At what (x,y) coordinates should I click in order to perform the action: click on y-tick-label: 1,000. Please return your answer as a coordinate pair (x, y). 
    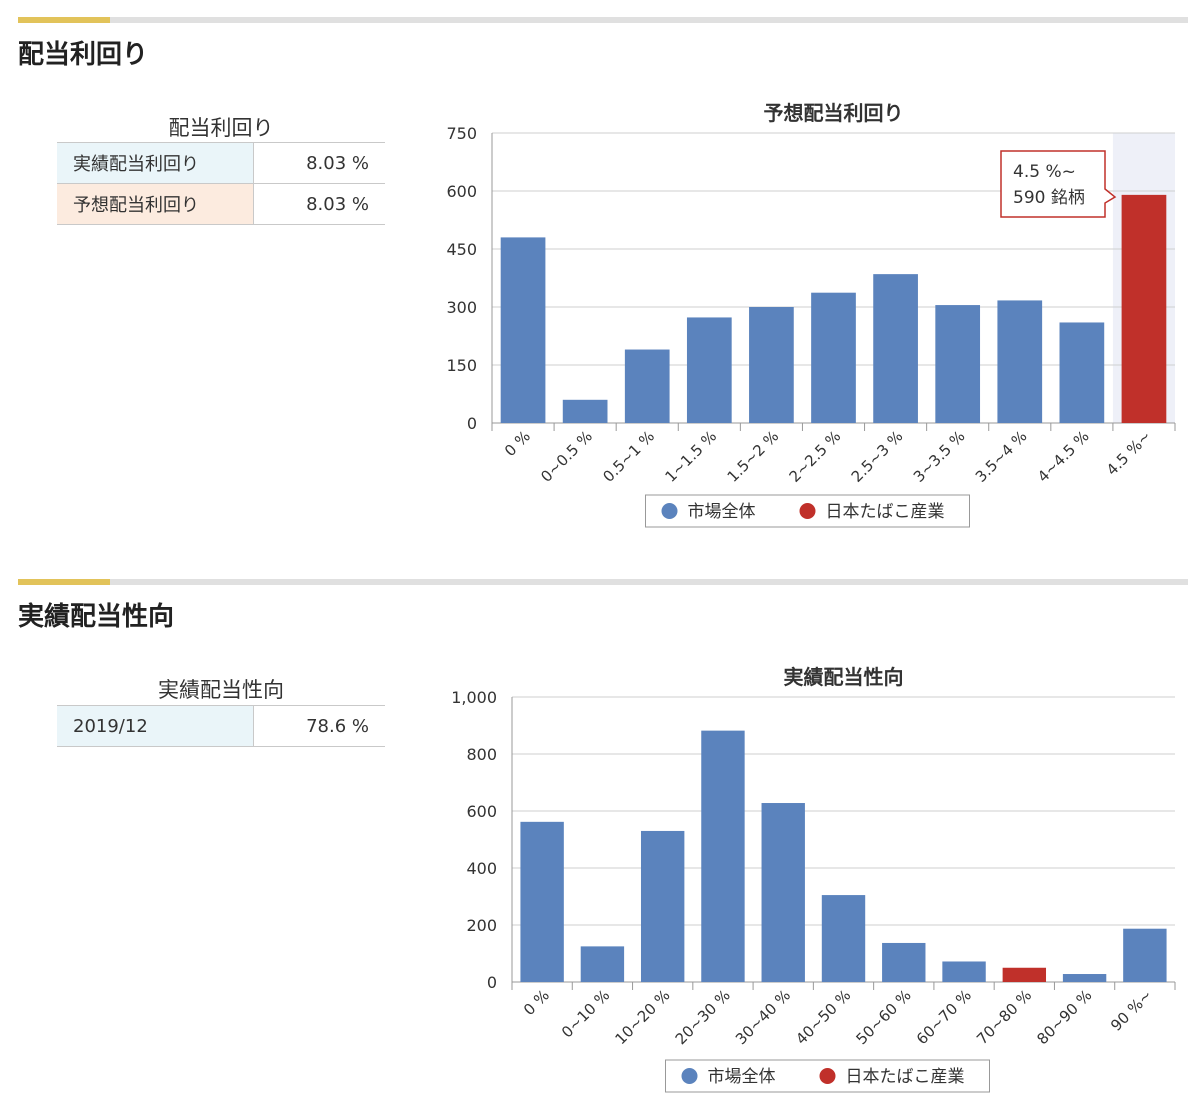
    Looking at the image, I should click on (474, 697).